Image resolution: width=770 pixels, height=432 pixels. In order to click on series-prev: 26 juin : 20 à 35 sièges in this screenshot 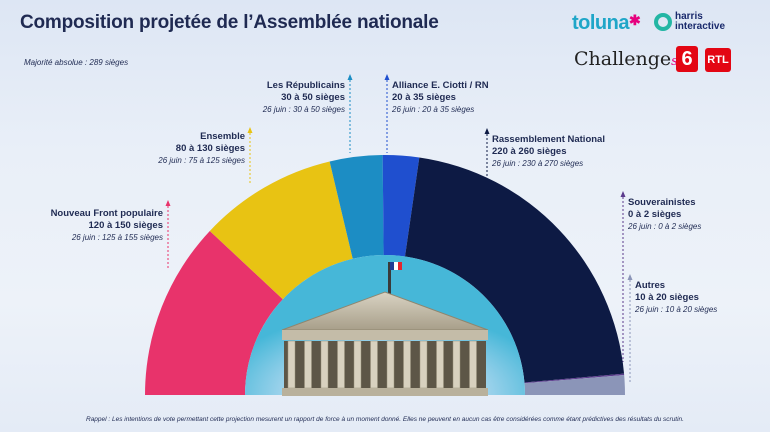, I will do `click(433, 109)`.